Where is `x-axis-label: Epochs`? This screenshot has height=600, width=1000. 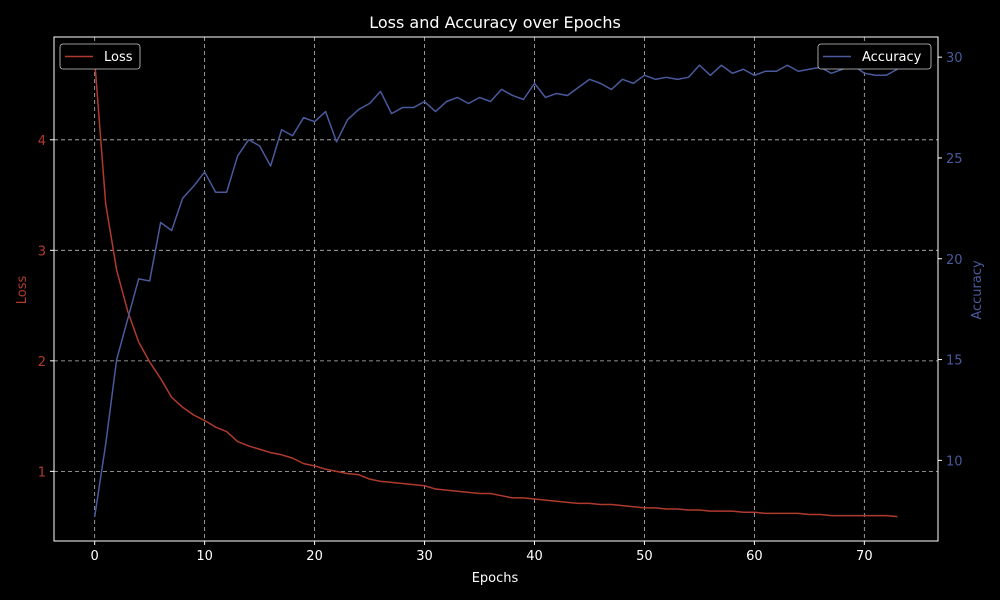 x-axis-label: Epochs is located at coordinates (495, 578).